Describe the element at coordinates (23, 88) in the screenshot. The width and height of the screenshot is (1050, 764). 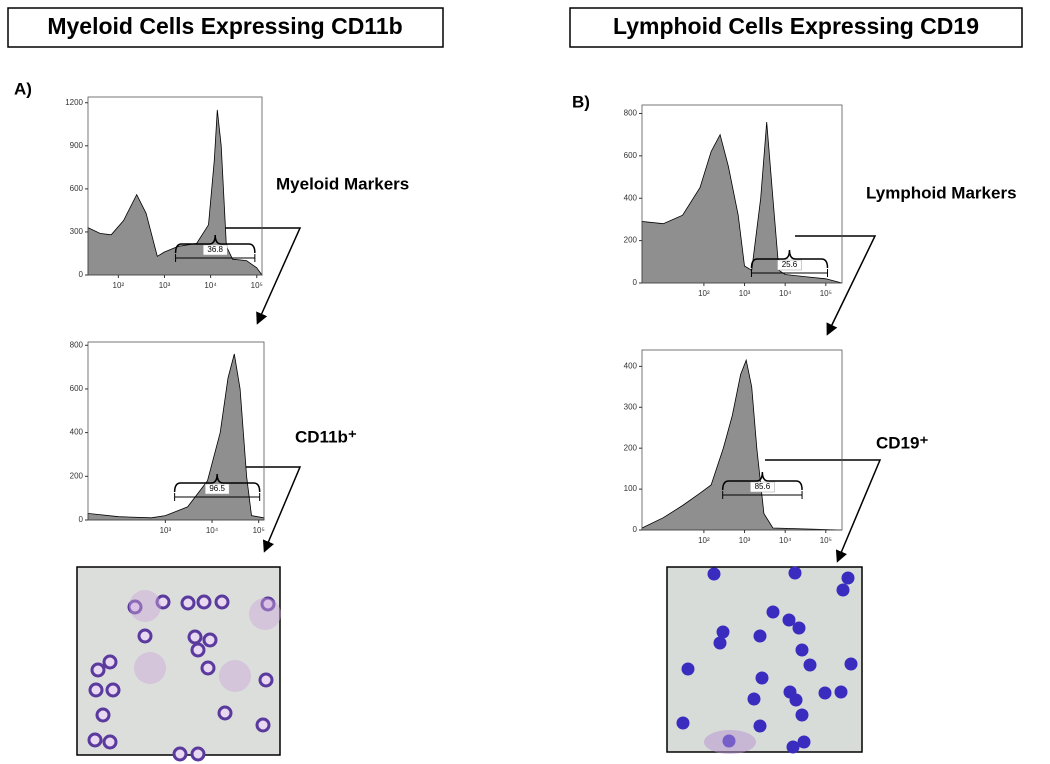
I see `panel-label: A)` at that location.